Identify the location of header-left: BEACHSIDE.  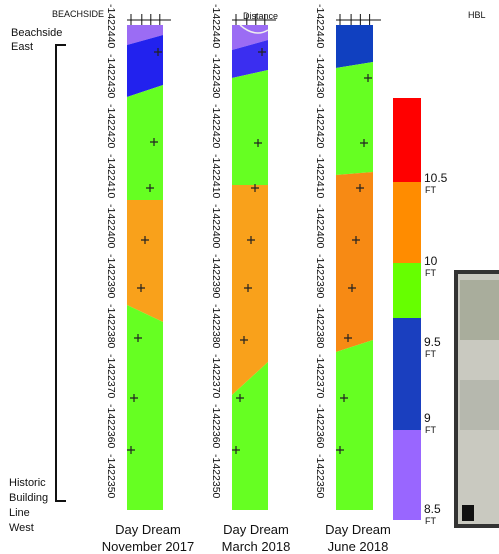
(78, 14).